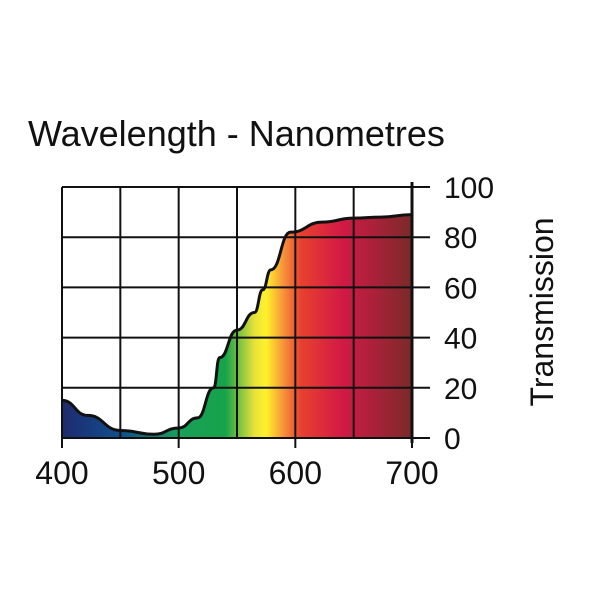  What do you see at coordinates (411, 473) in the screenshot?
I see `x-tick-label: 700` at bounding box center [411, 473].